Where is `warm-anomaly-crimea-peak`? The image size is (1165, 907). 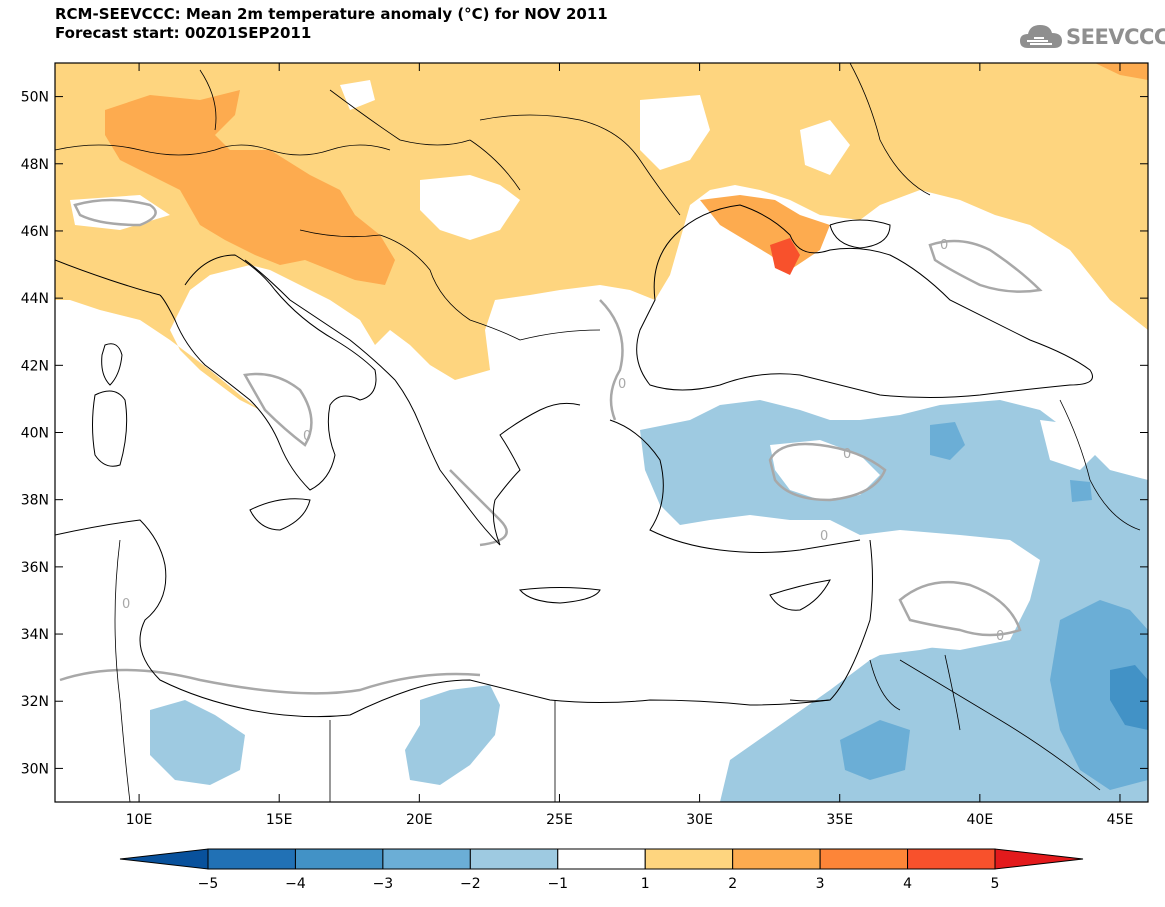
warm-anomaly-crimea-peak is located at coordinates (785, 256).